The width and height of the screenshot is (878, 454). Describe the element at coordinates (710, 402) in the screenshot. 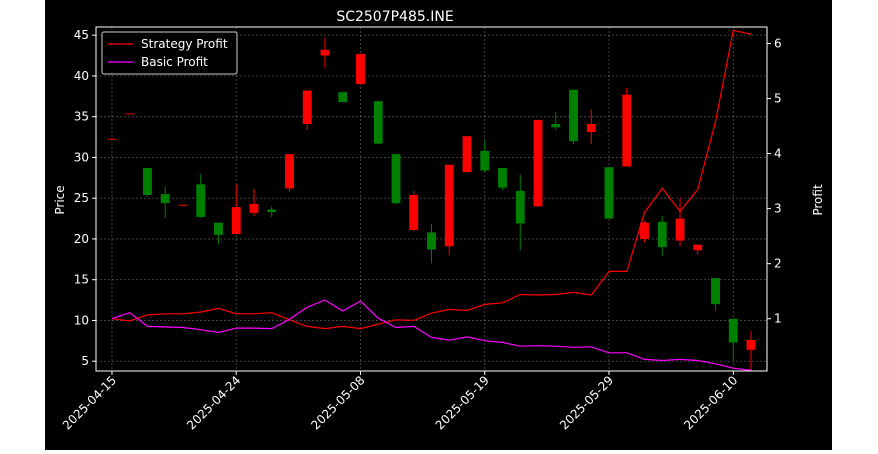

I see `x-tick-label: 2025-06-10` at that location.